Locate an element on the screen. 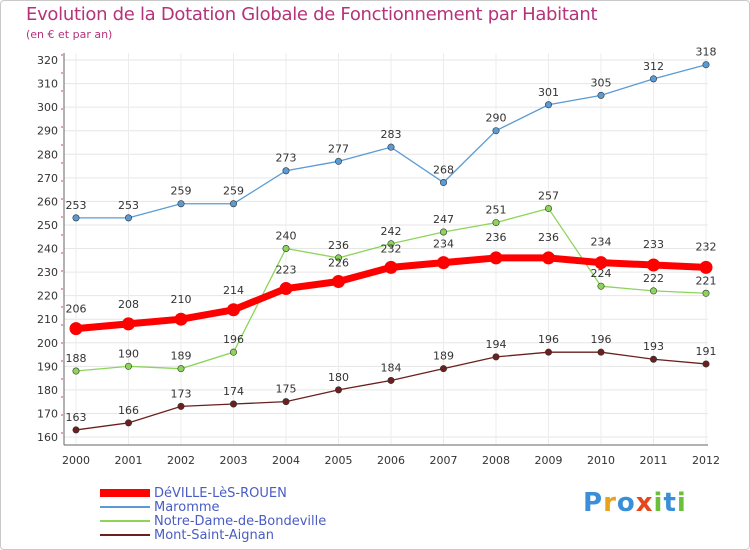  x-tick-label: 2003 is located at coordinates (234, 460).